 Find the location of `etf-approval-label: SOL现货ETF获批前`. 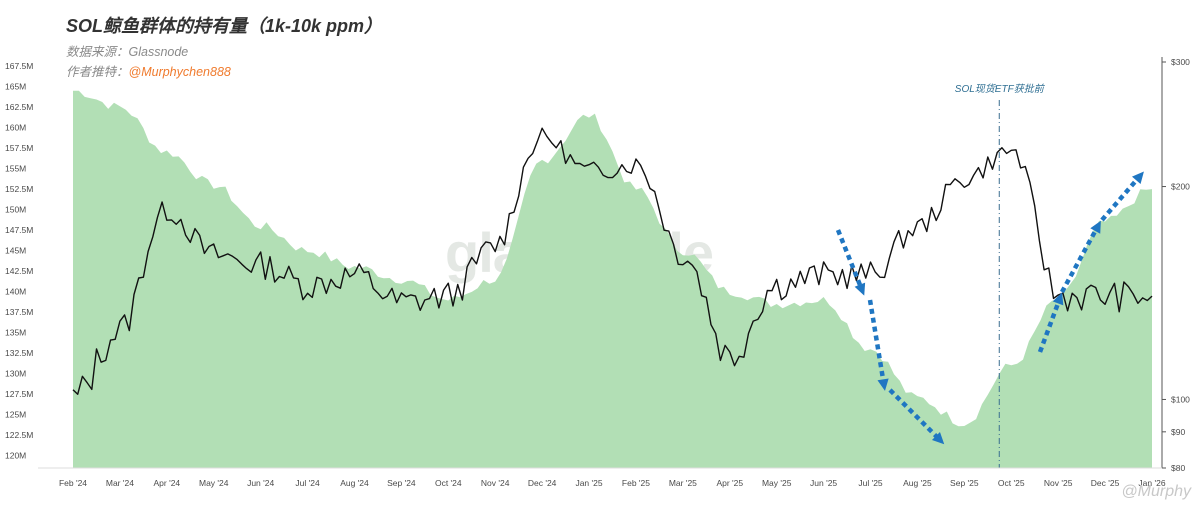

etf-approval-label: SOL现货ETF获批前 is located at coordinates (1000, 89).